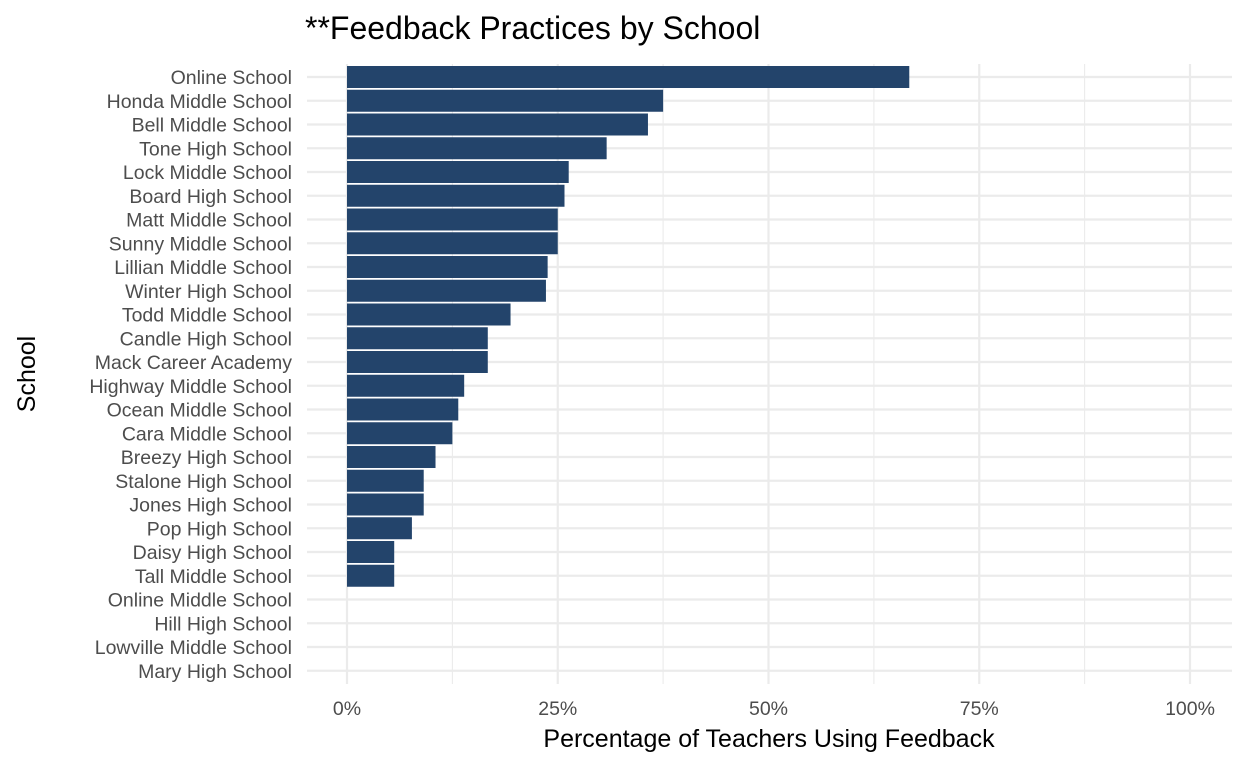 The height and width of the screenshot is (768, 1248). What do you see at coordinates (213, 577) in the screenshot?
I see `category-label: Tall Middle School` at bounding box center [213, 577].